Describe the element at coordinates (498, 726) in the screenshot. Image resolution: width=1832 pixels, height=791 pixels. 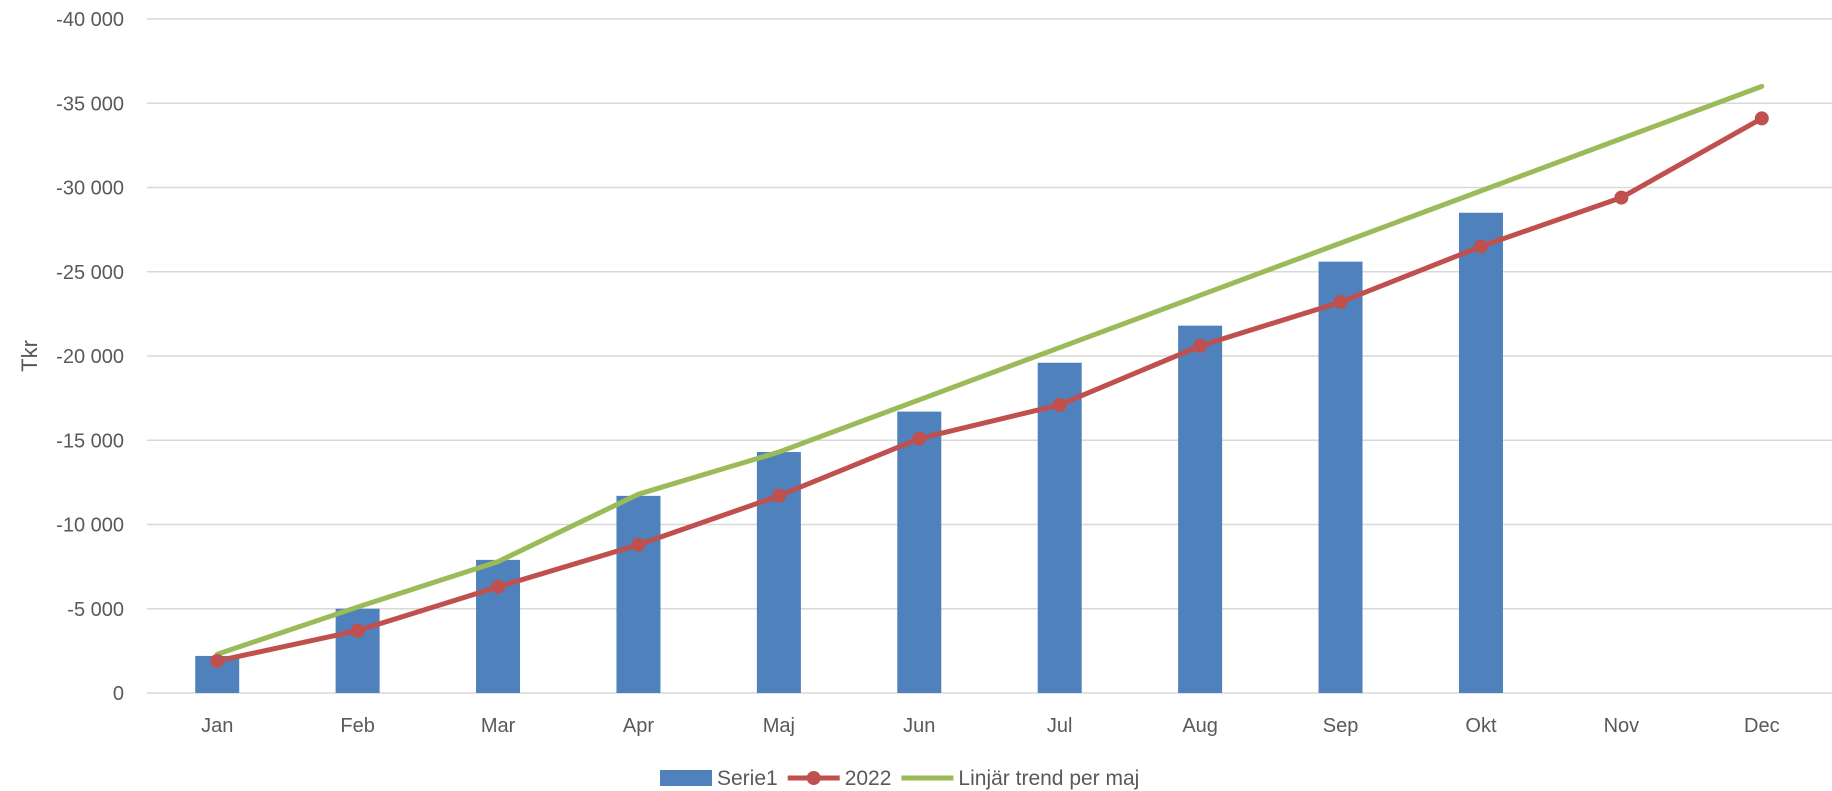
I see `x-tick-label: Mar` at that location.